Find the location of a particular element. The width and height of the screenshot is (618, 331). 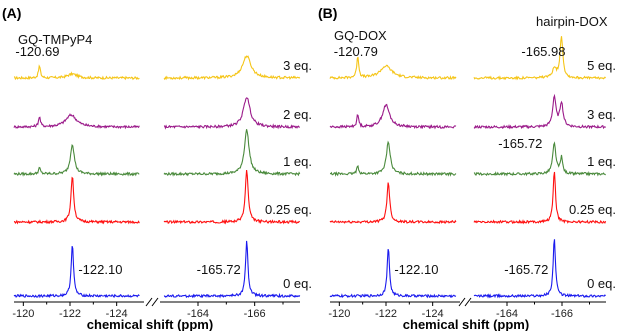

peak-annotation-1: -120.69 is located at coordinates (37, 51).